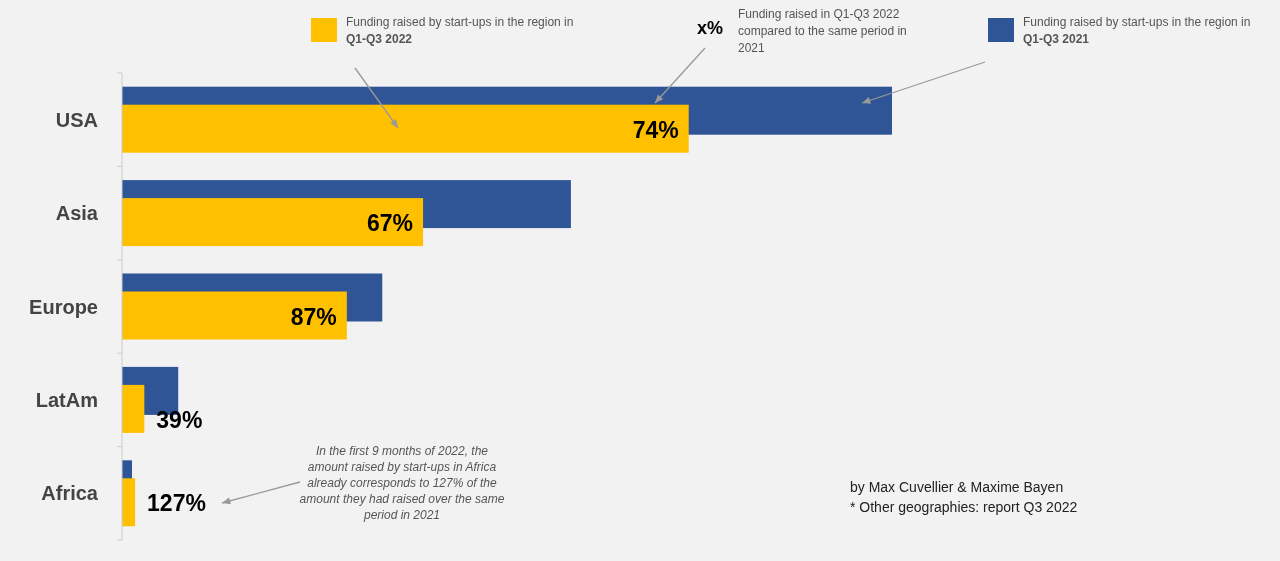 The width and height of the screenshot is (1280, 561). I want to click on text: Funding raised in Q1-Q3 2022 compared to the same period in 2021, so click(822, 31).